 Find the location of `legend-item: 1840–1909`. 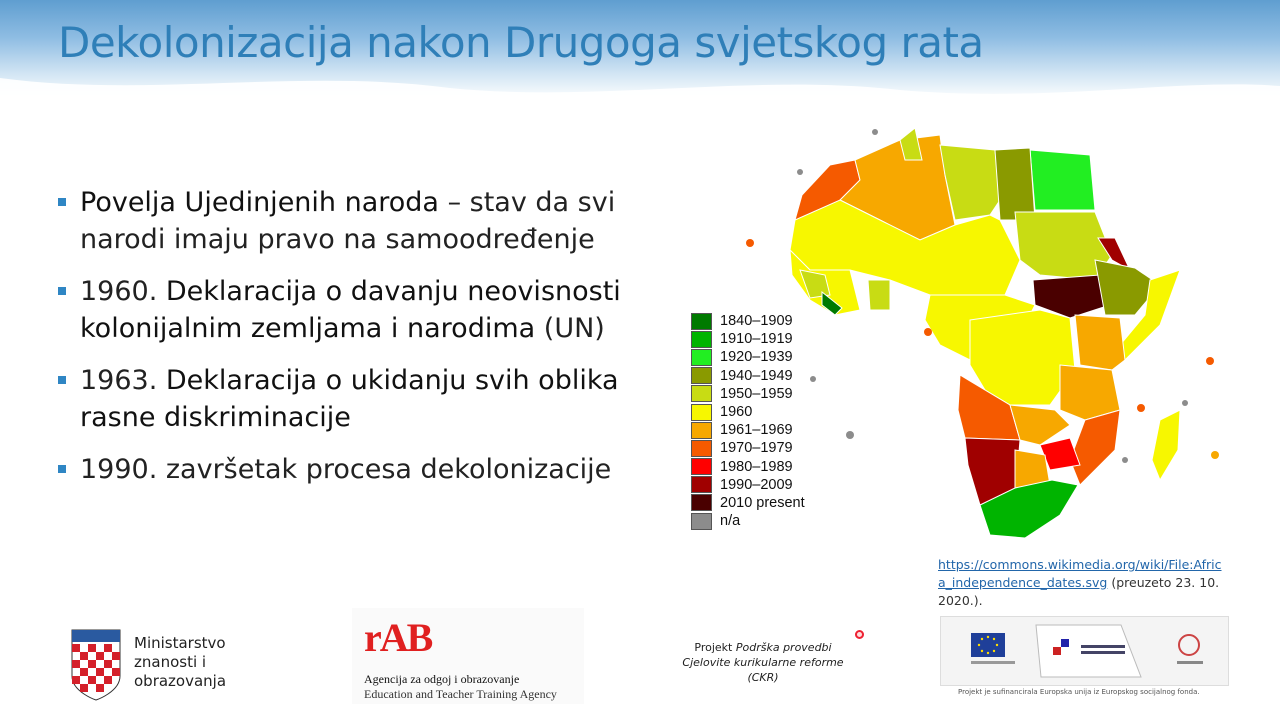

legend-item: 1840–1909 is located at coordinates (748, 321).